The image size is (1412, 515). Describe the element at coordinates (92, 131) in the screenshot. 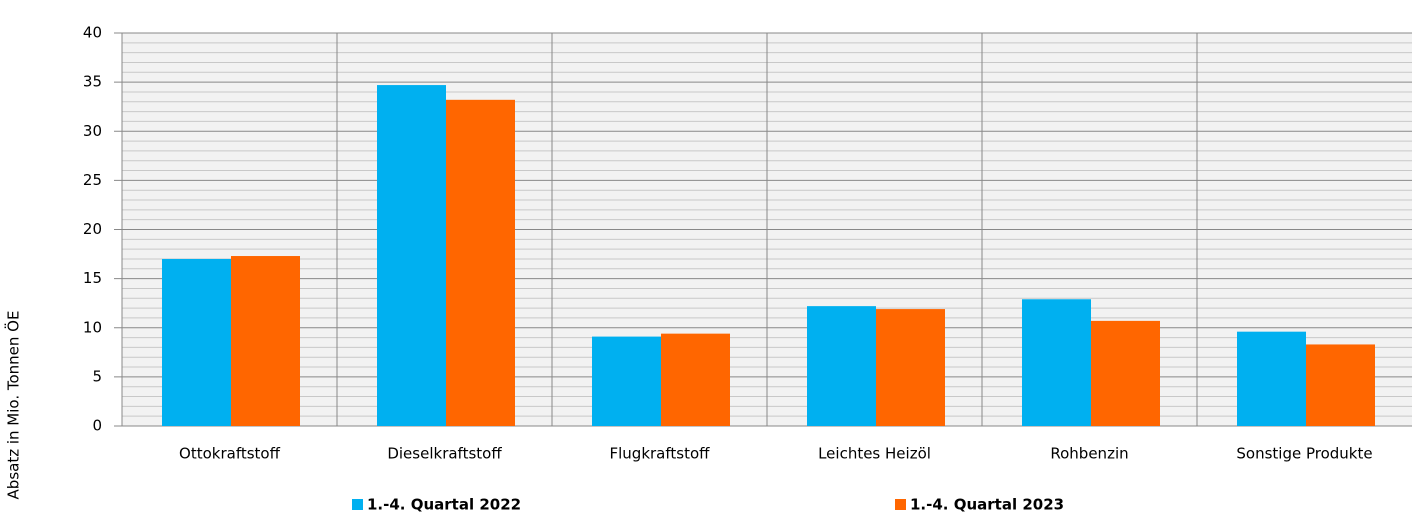

I see `y-tick-label: 30` at that location.